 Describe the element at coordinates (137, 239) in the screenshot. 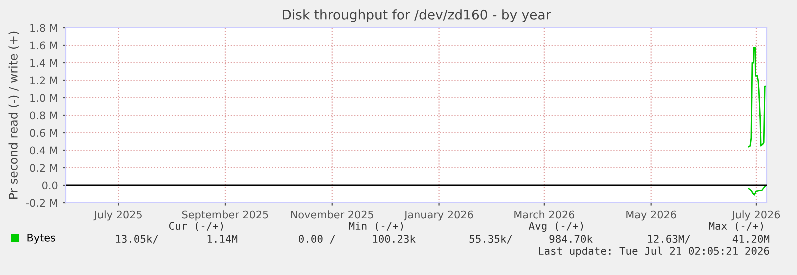

I see `text: 13.05k/` at that location.